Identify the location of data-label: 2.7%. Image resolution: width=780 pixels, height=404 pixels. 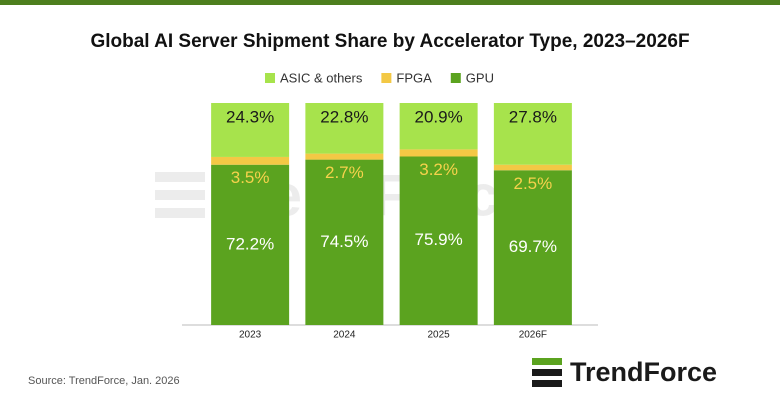
(344, 172).